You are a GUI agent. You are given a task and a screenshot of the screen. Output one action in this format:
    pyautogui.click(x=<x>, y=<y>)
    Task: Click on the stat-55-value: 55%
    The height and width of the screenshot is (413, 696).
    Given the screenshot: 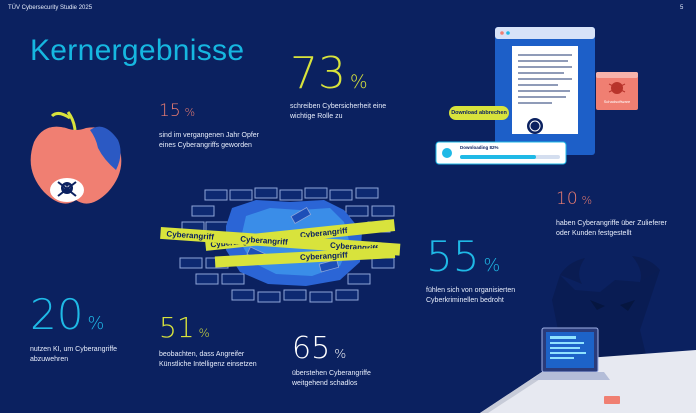 What is the action you would take?
    pyautogui.click(x=463, y=256)
    